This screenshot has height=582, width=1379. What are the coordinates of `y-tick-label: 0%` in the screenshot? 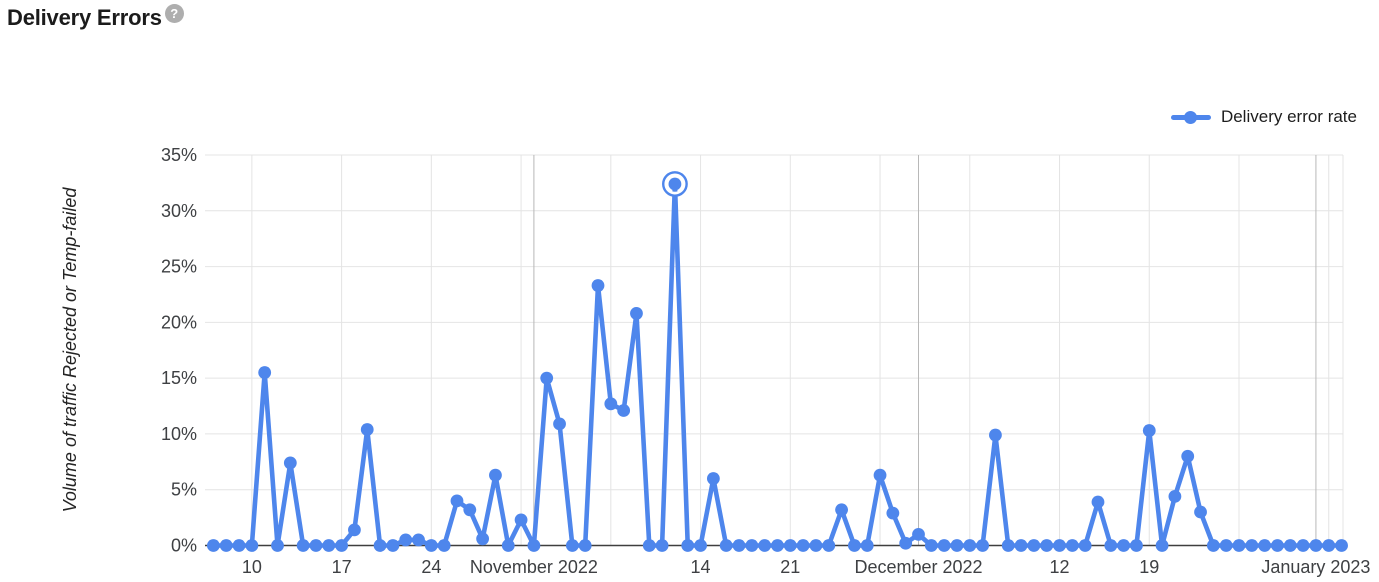 It's located at (184, 546).